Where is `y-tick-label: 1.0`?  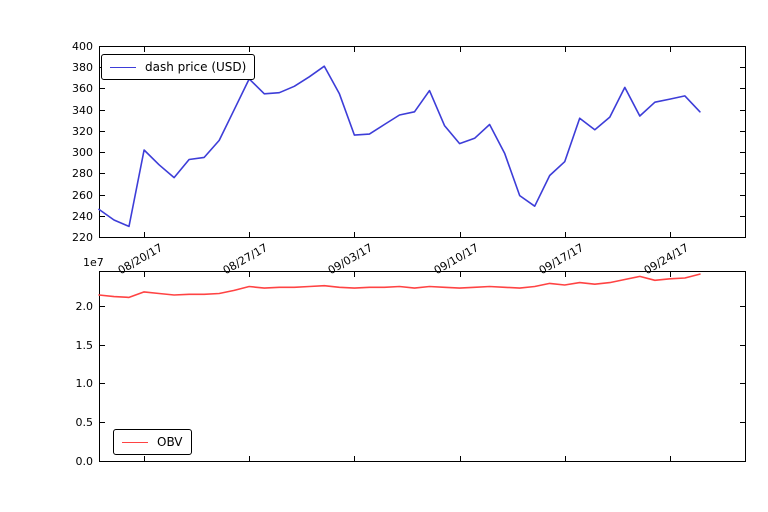 y-tick-label: 1.0 is located at coordinates (84, 383).